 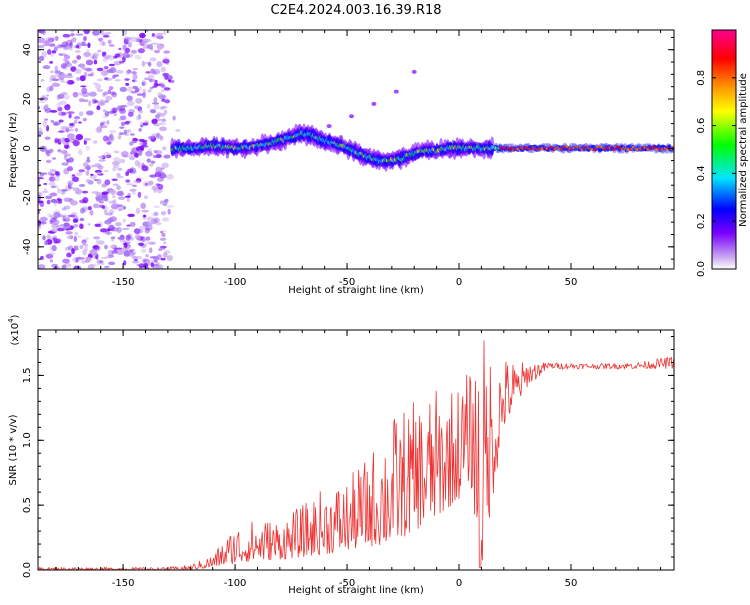 I want to click on snr-y-multiplier-close: ), so click(x=15, y=316).